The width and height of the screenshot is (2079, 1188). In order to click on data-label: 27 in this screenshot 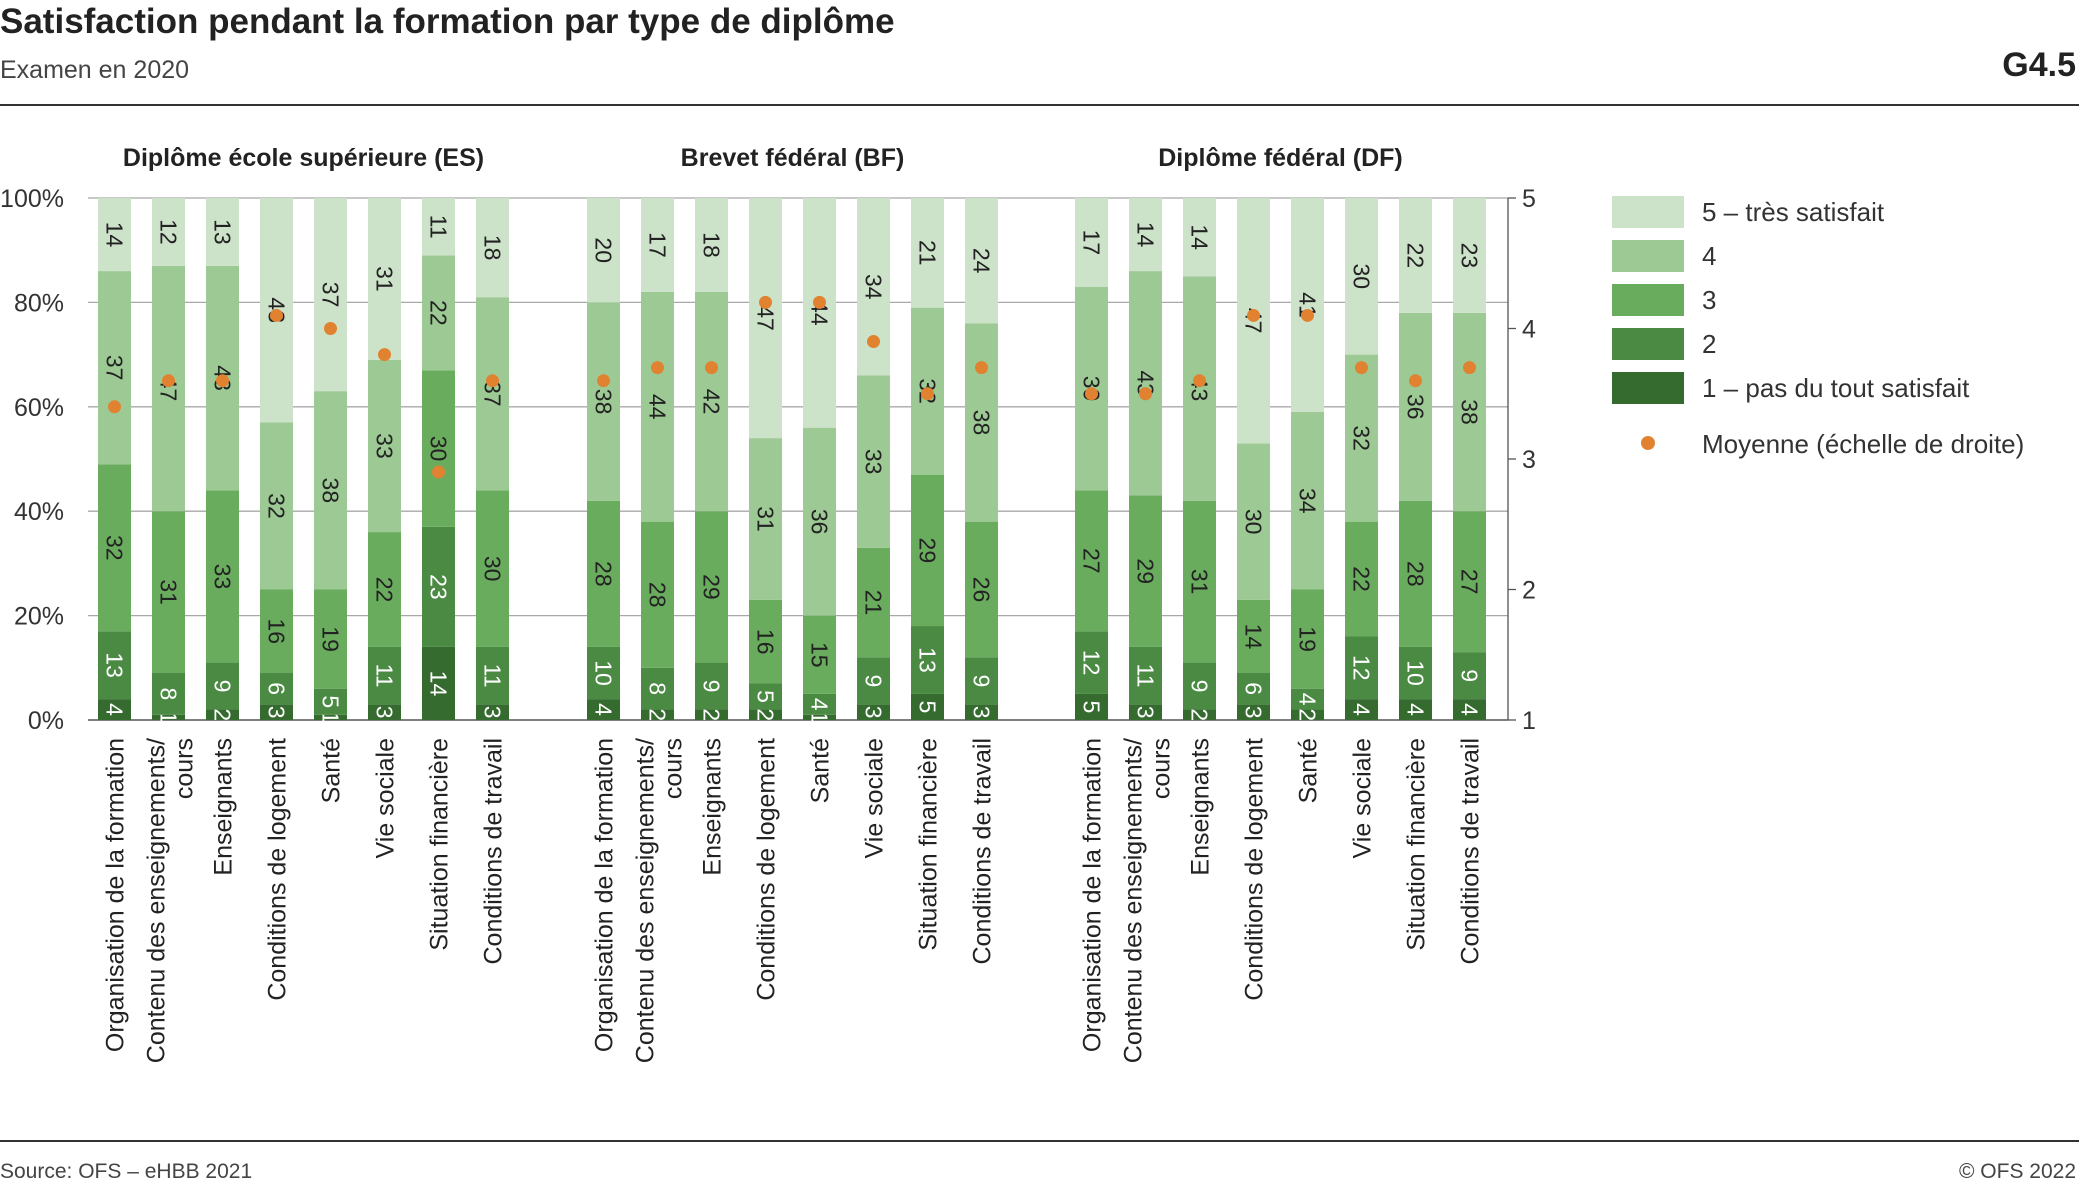, I will do `click(1470, 582)`.